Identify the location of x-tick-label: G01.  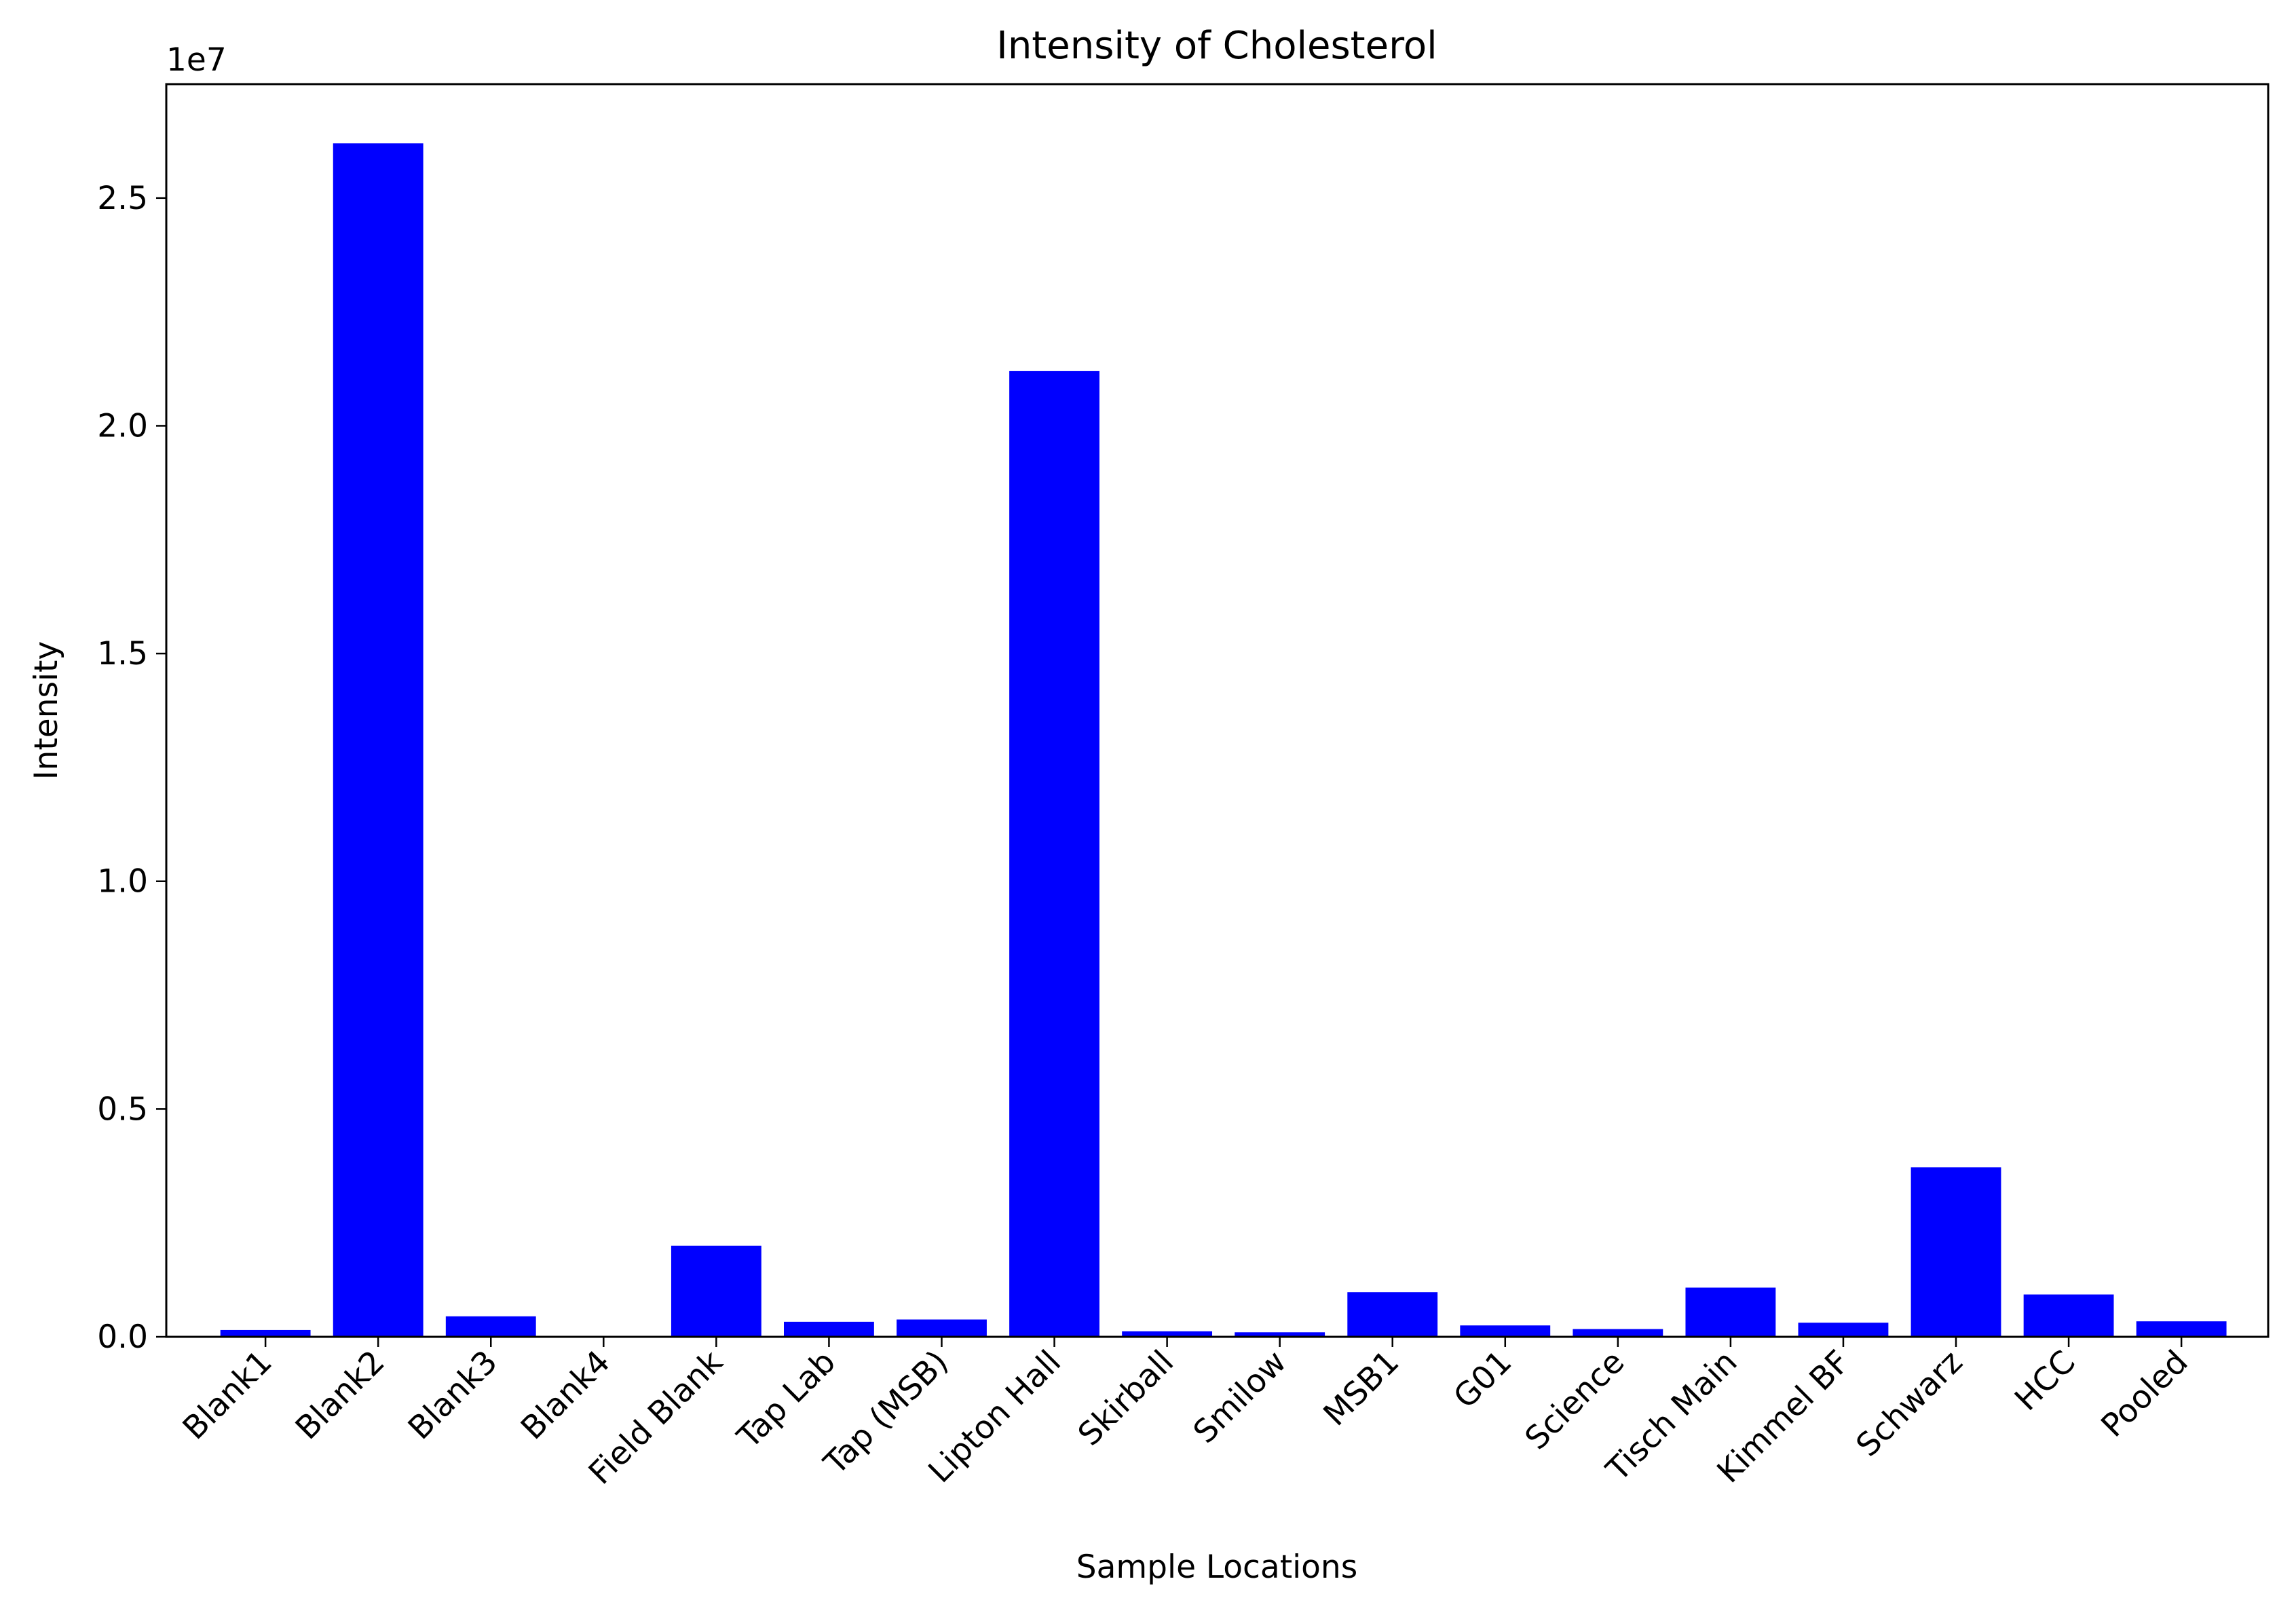
(1482, 1380).